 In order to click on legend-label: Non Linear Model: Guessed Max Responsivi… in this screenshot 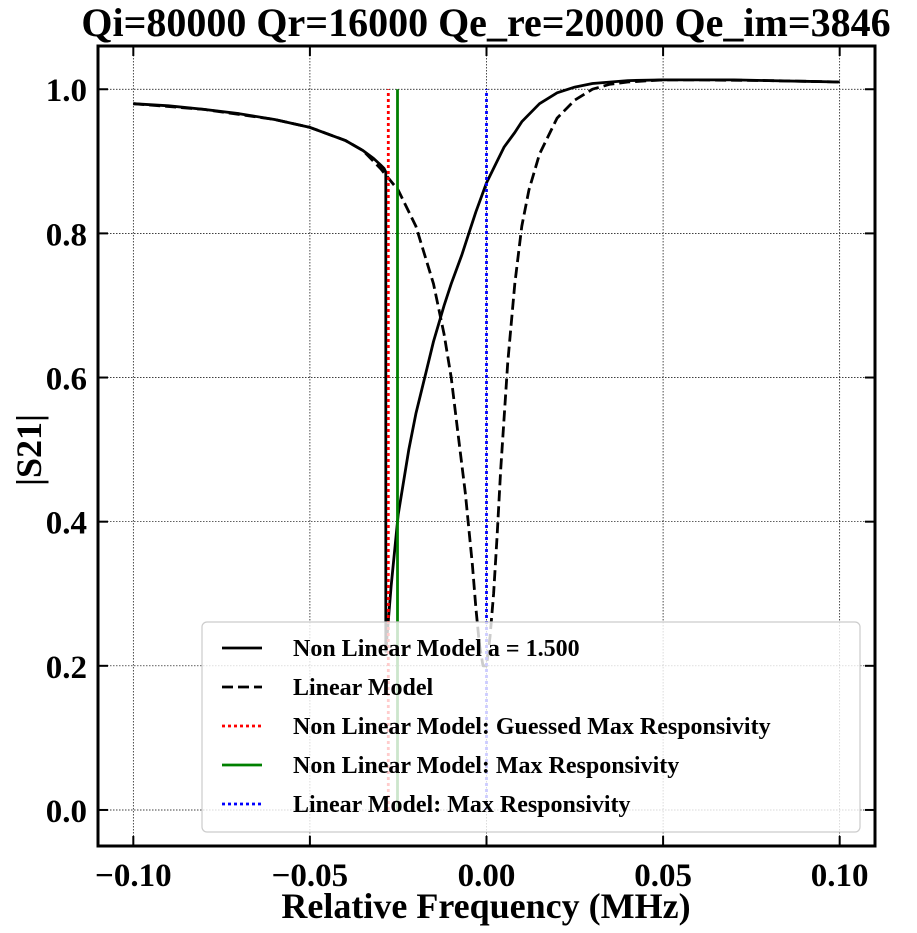, I will do `click(532, 727)`.